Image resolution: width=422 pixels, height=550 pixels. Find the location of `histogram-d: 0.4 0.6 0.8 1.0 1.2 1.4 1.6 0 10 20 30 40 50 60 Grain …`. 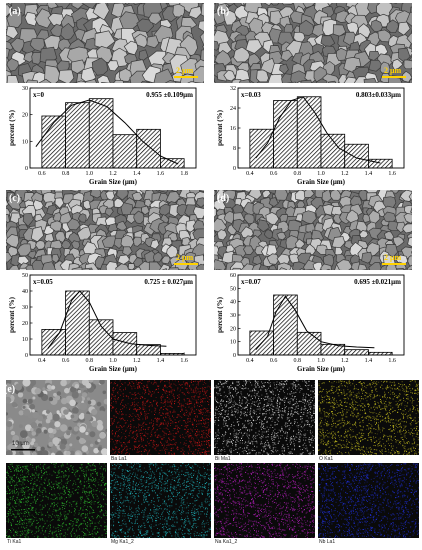

histogram-d: 0.4 0.6 0.8 1.0 1.2 1.4 1.6 0 10 20 30 40 50 60 Grain … is located at coordinates (313, 324).